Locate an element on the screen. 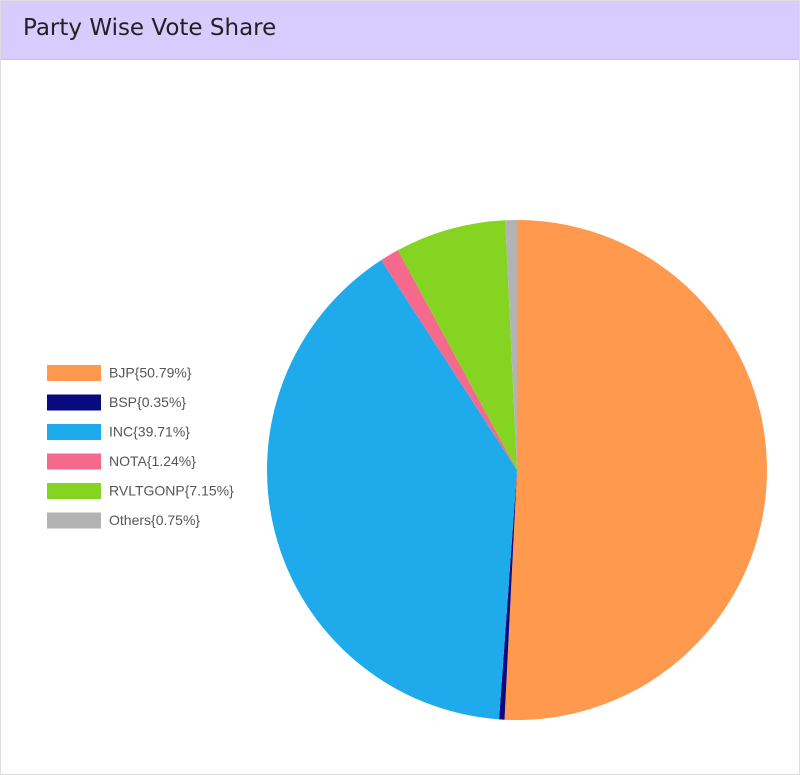 The width and height of the screenshot is (800, 775). legend-label: Others{0.75%} is located at coordinates (154, 520).